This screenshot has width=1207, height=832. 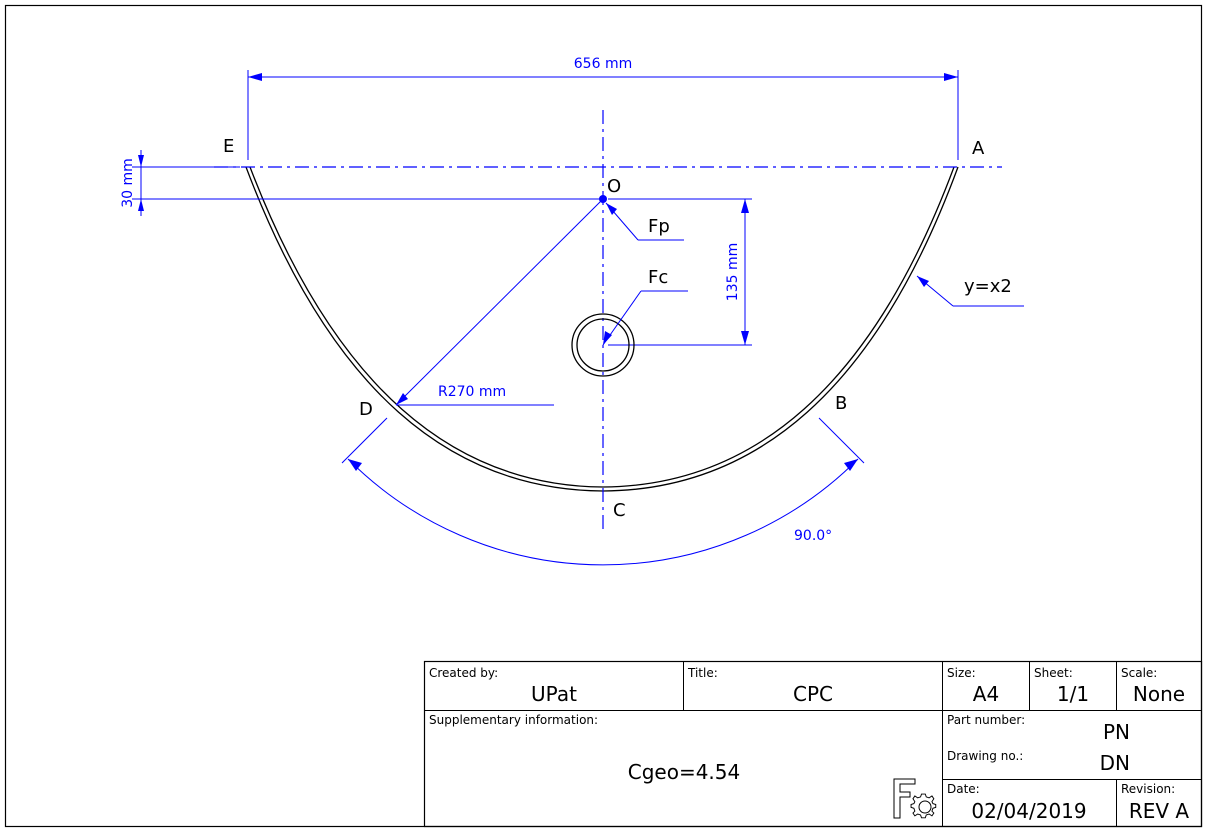 What do you see at coordinates (915, 798) in the screenshot?
I see `freecad-logo-icon` at bounding box center [915, 798].